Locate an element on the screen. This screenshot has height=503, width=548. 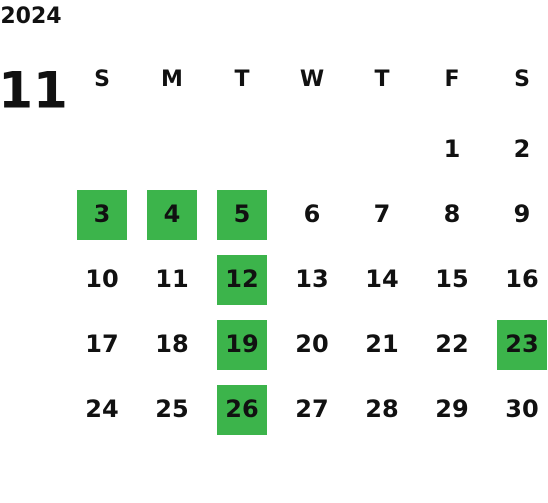
day-number: 26 is located at coordinates (241, 409).